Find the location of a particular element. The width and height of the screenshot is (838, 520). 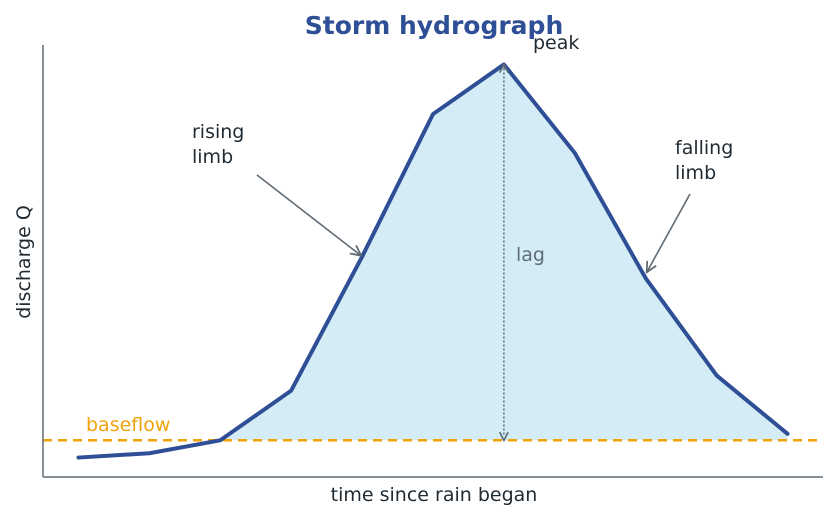

peak-label: peak is located at coordinates (556, 43).